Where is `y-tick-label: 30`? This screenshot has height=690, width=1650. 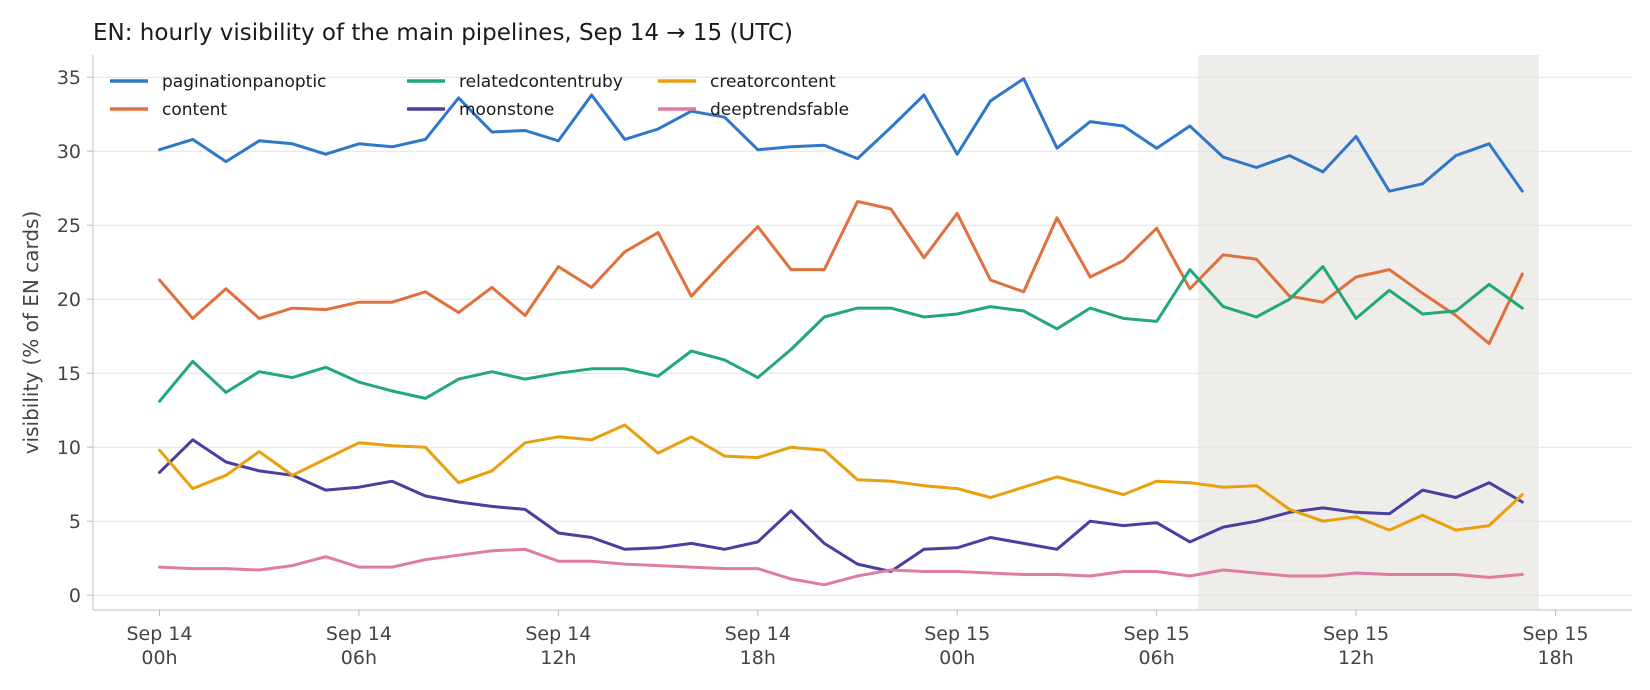 y-tick-label: 30 is located at coordinates (69, 152).